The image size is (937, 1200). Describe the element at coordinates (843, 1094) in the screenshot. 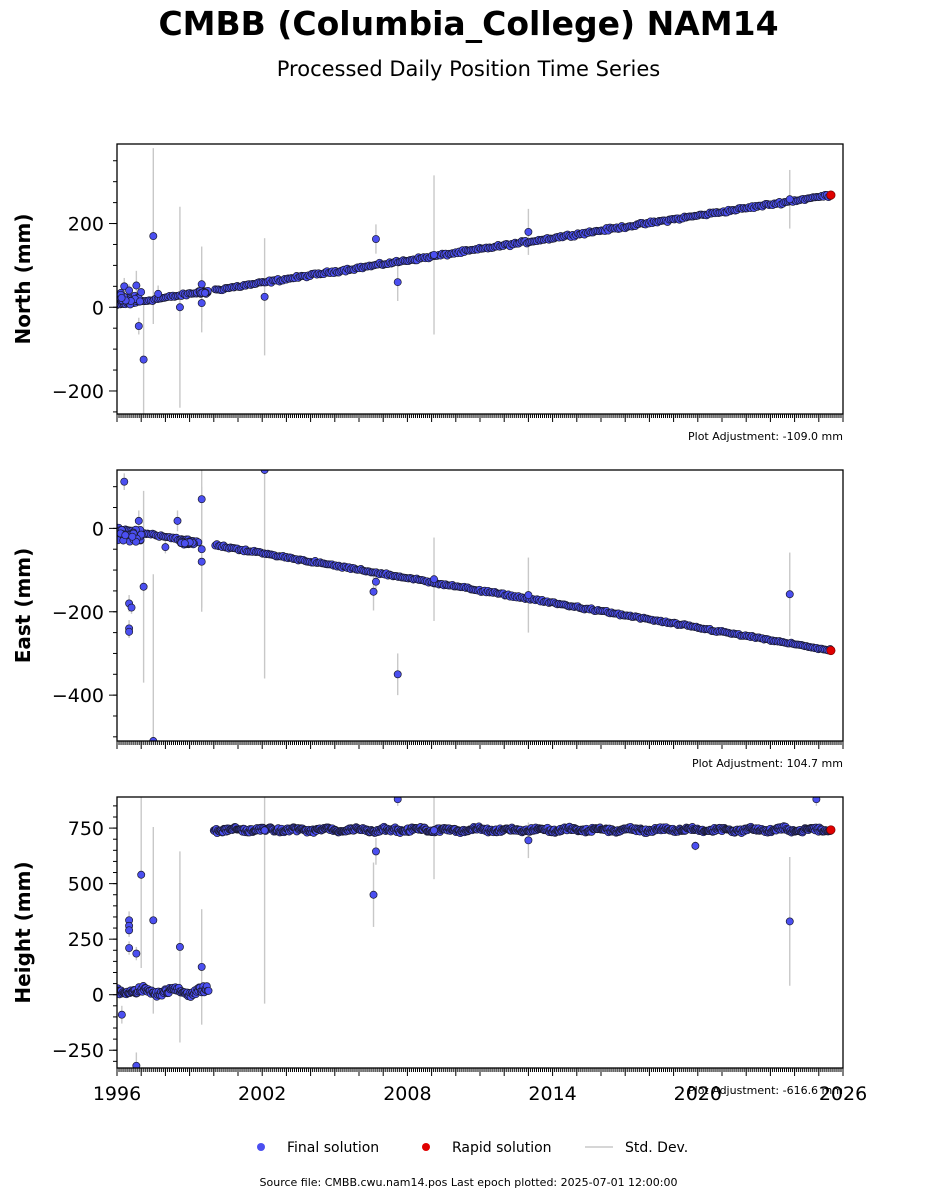

I see `x-tick-label: 2026` at that location.